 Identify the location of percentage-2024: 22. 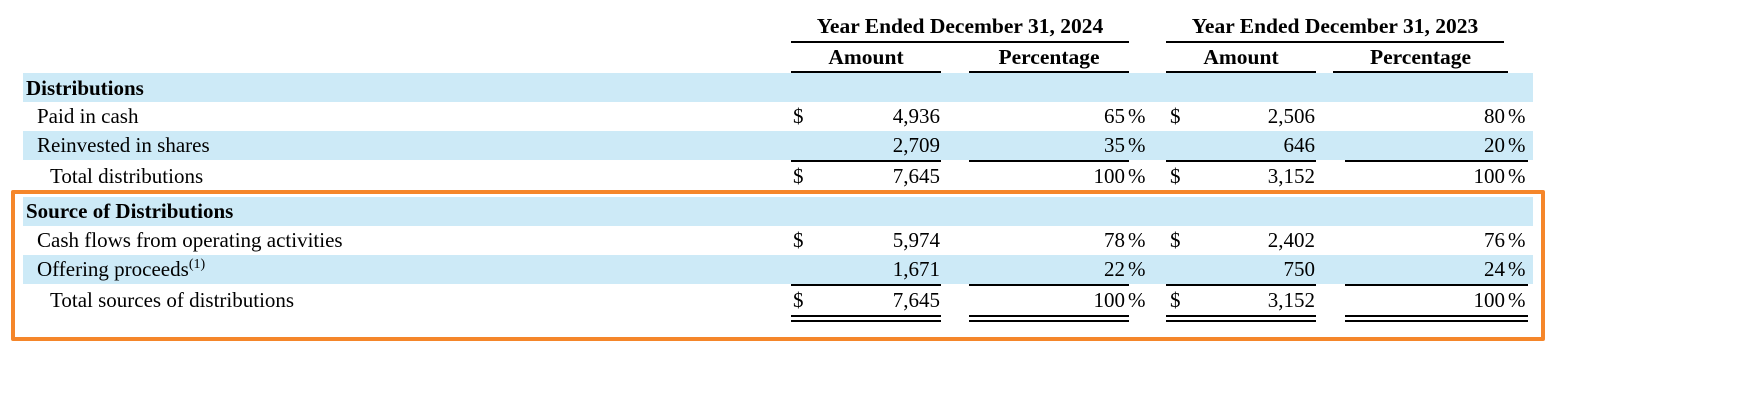
(1114, 269).